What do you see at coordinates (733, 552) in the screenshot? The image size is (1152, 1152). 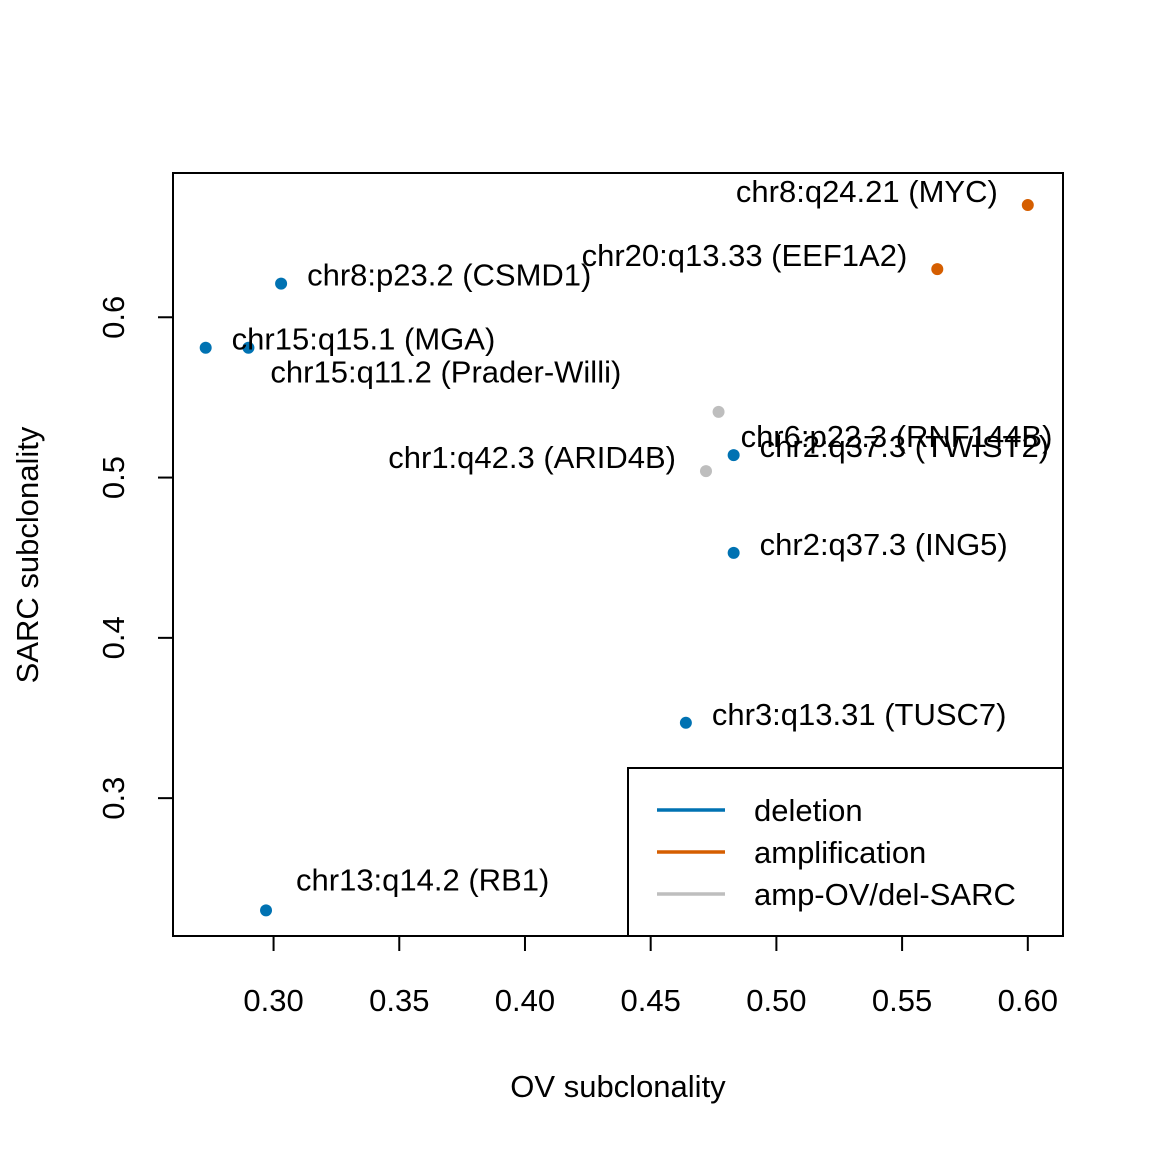 I see `point-chr2-q37-3-ing5` at bounding box center [733, 552].